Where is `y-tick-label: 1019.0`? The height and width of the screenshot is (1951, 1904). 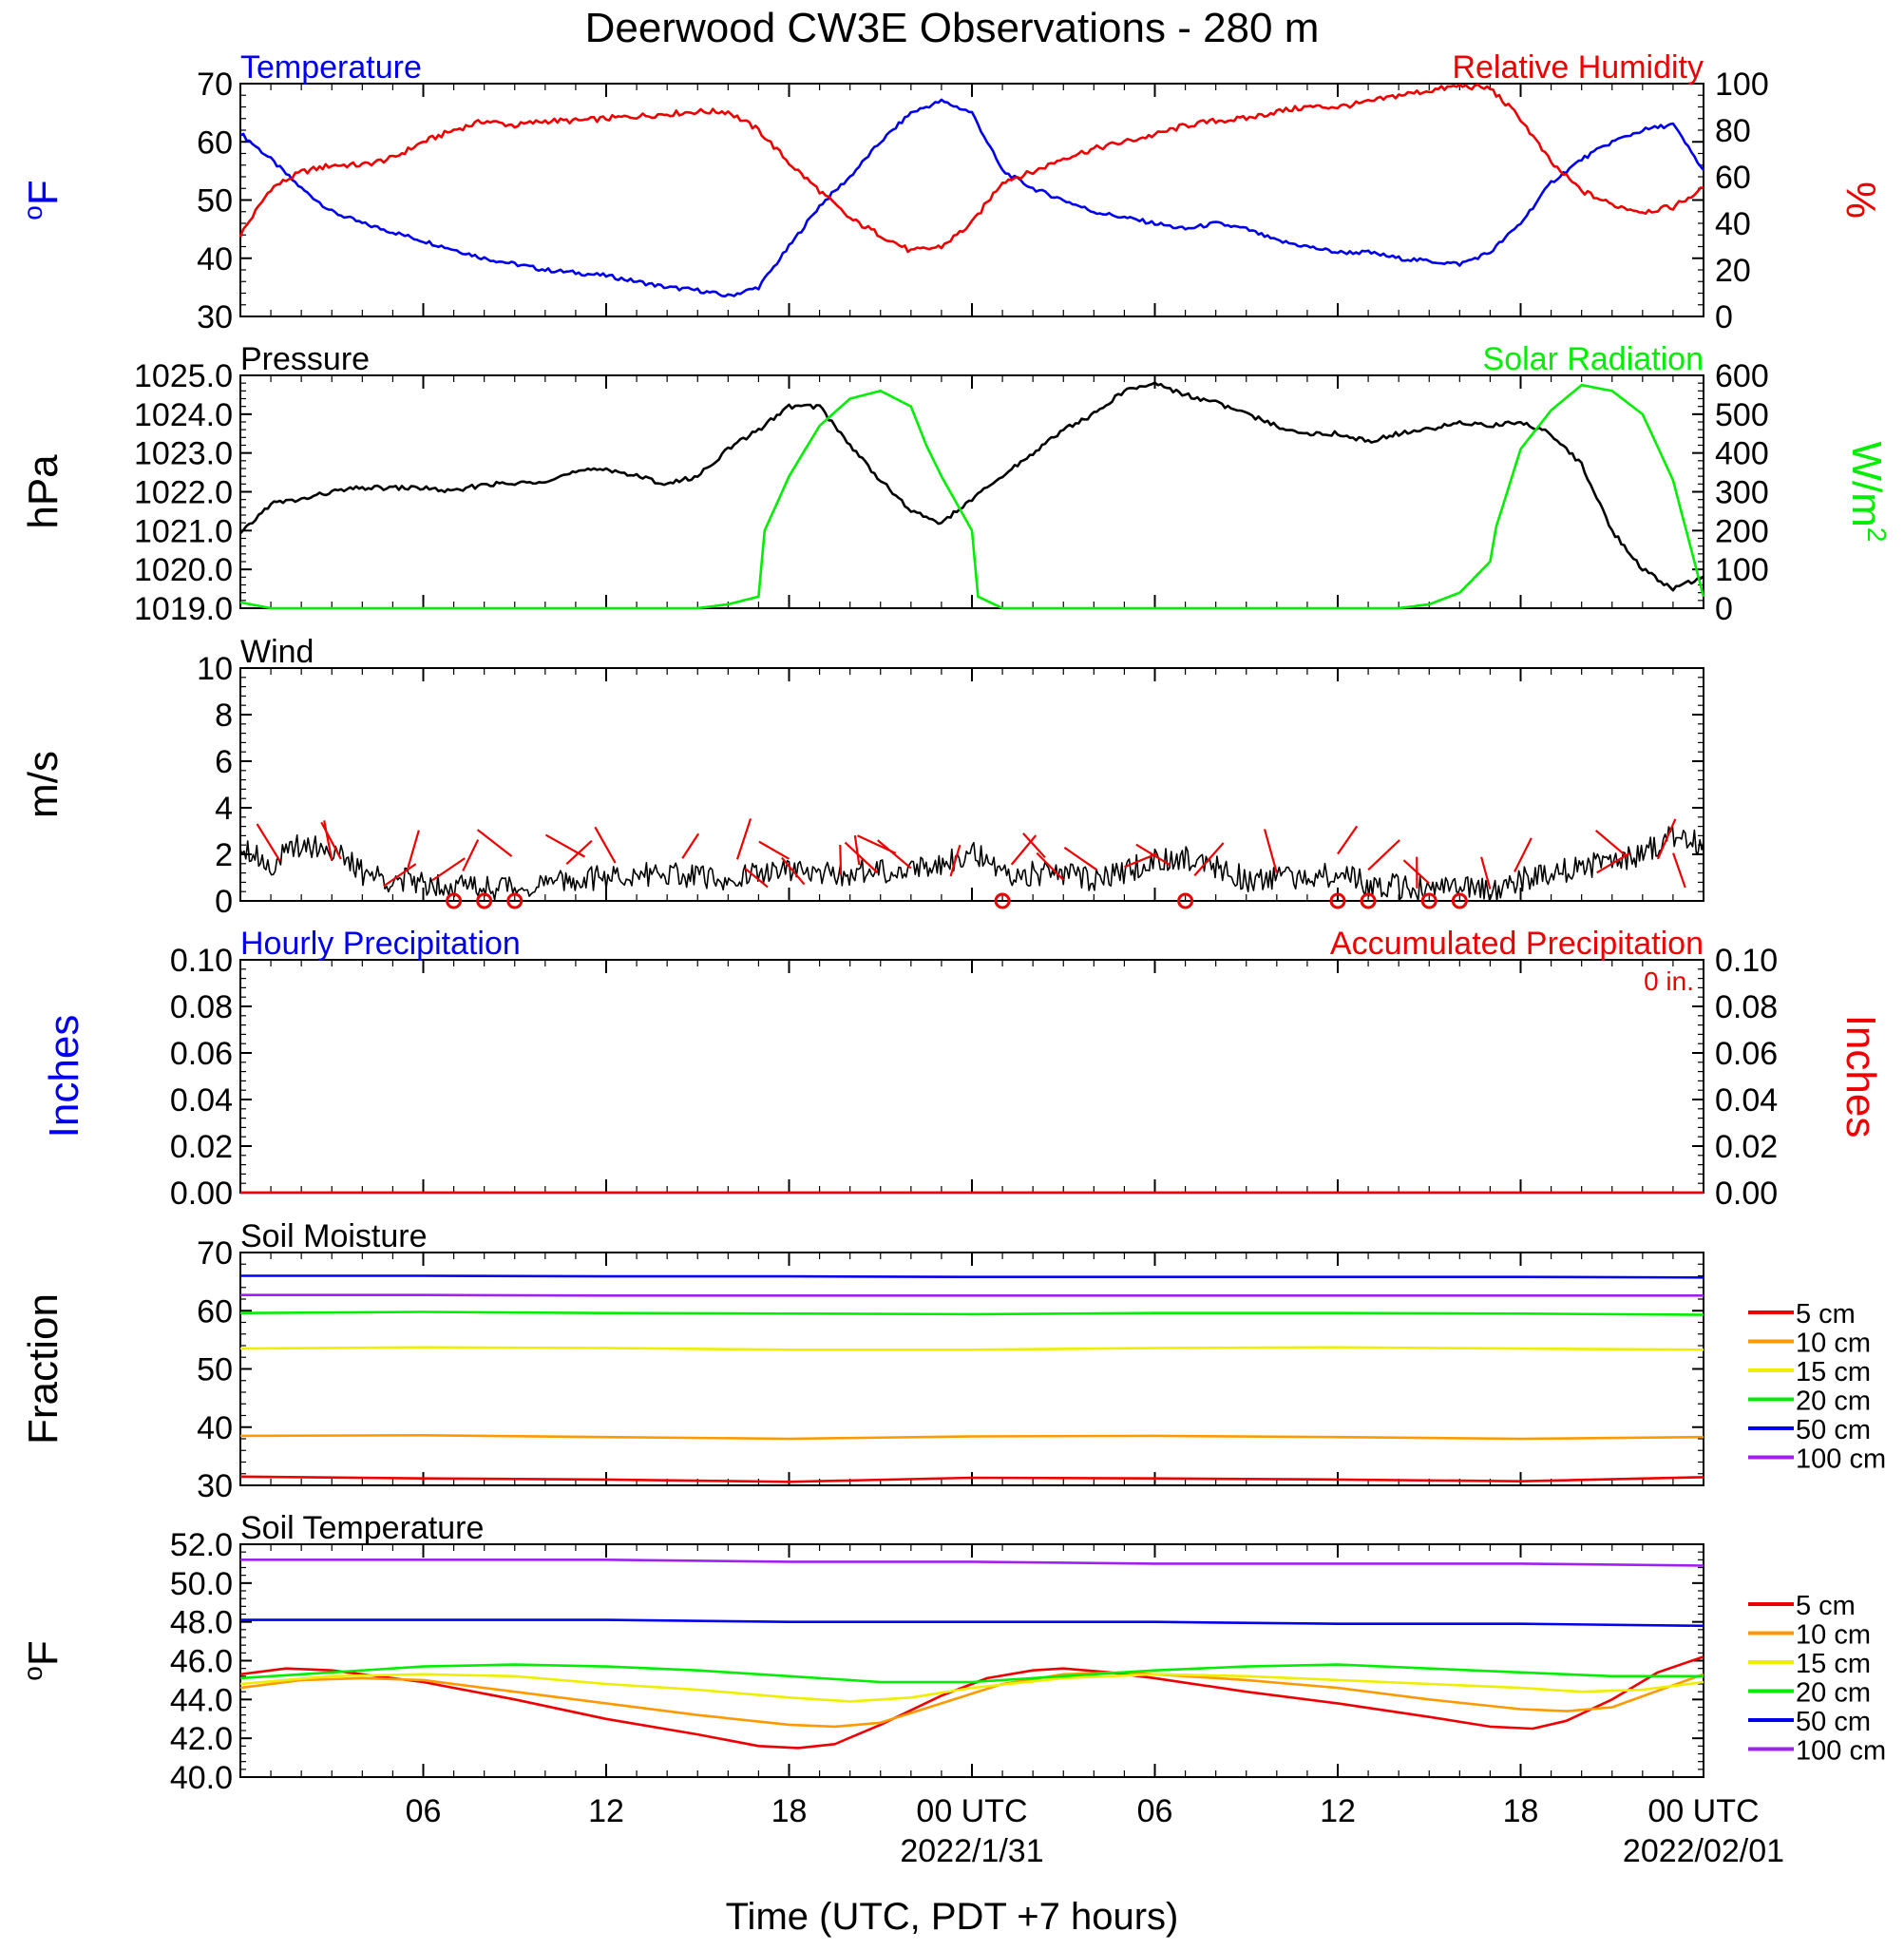
y-tick-label: 1019.0 is located at coordinates (183, 609).